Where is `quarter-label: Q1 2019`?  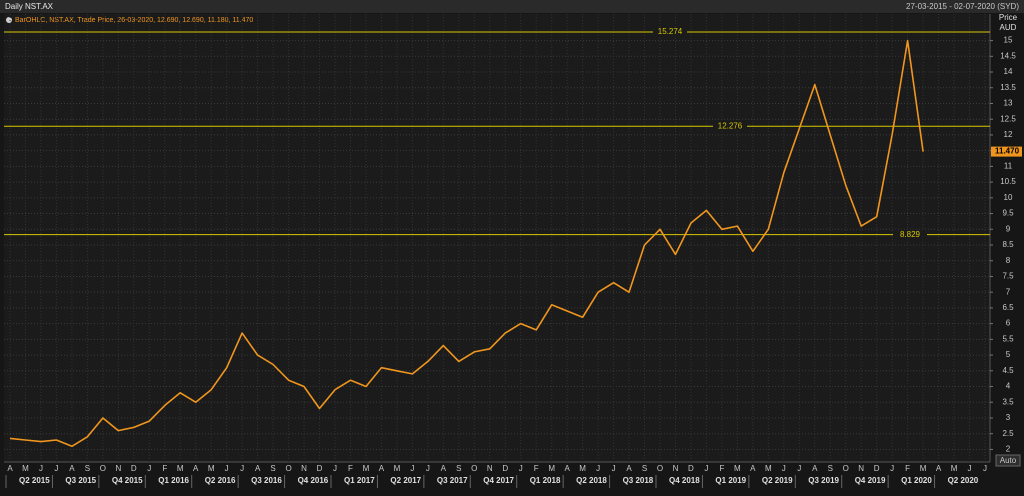
quarter-label: Q1 2019 is located at coordinates (730, 480).